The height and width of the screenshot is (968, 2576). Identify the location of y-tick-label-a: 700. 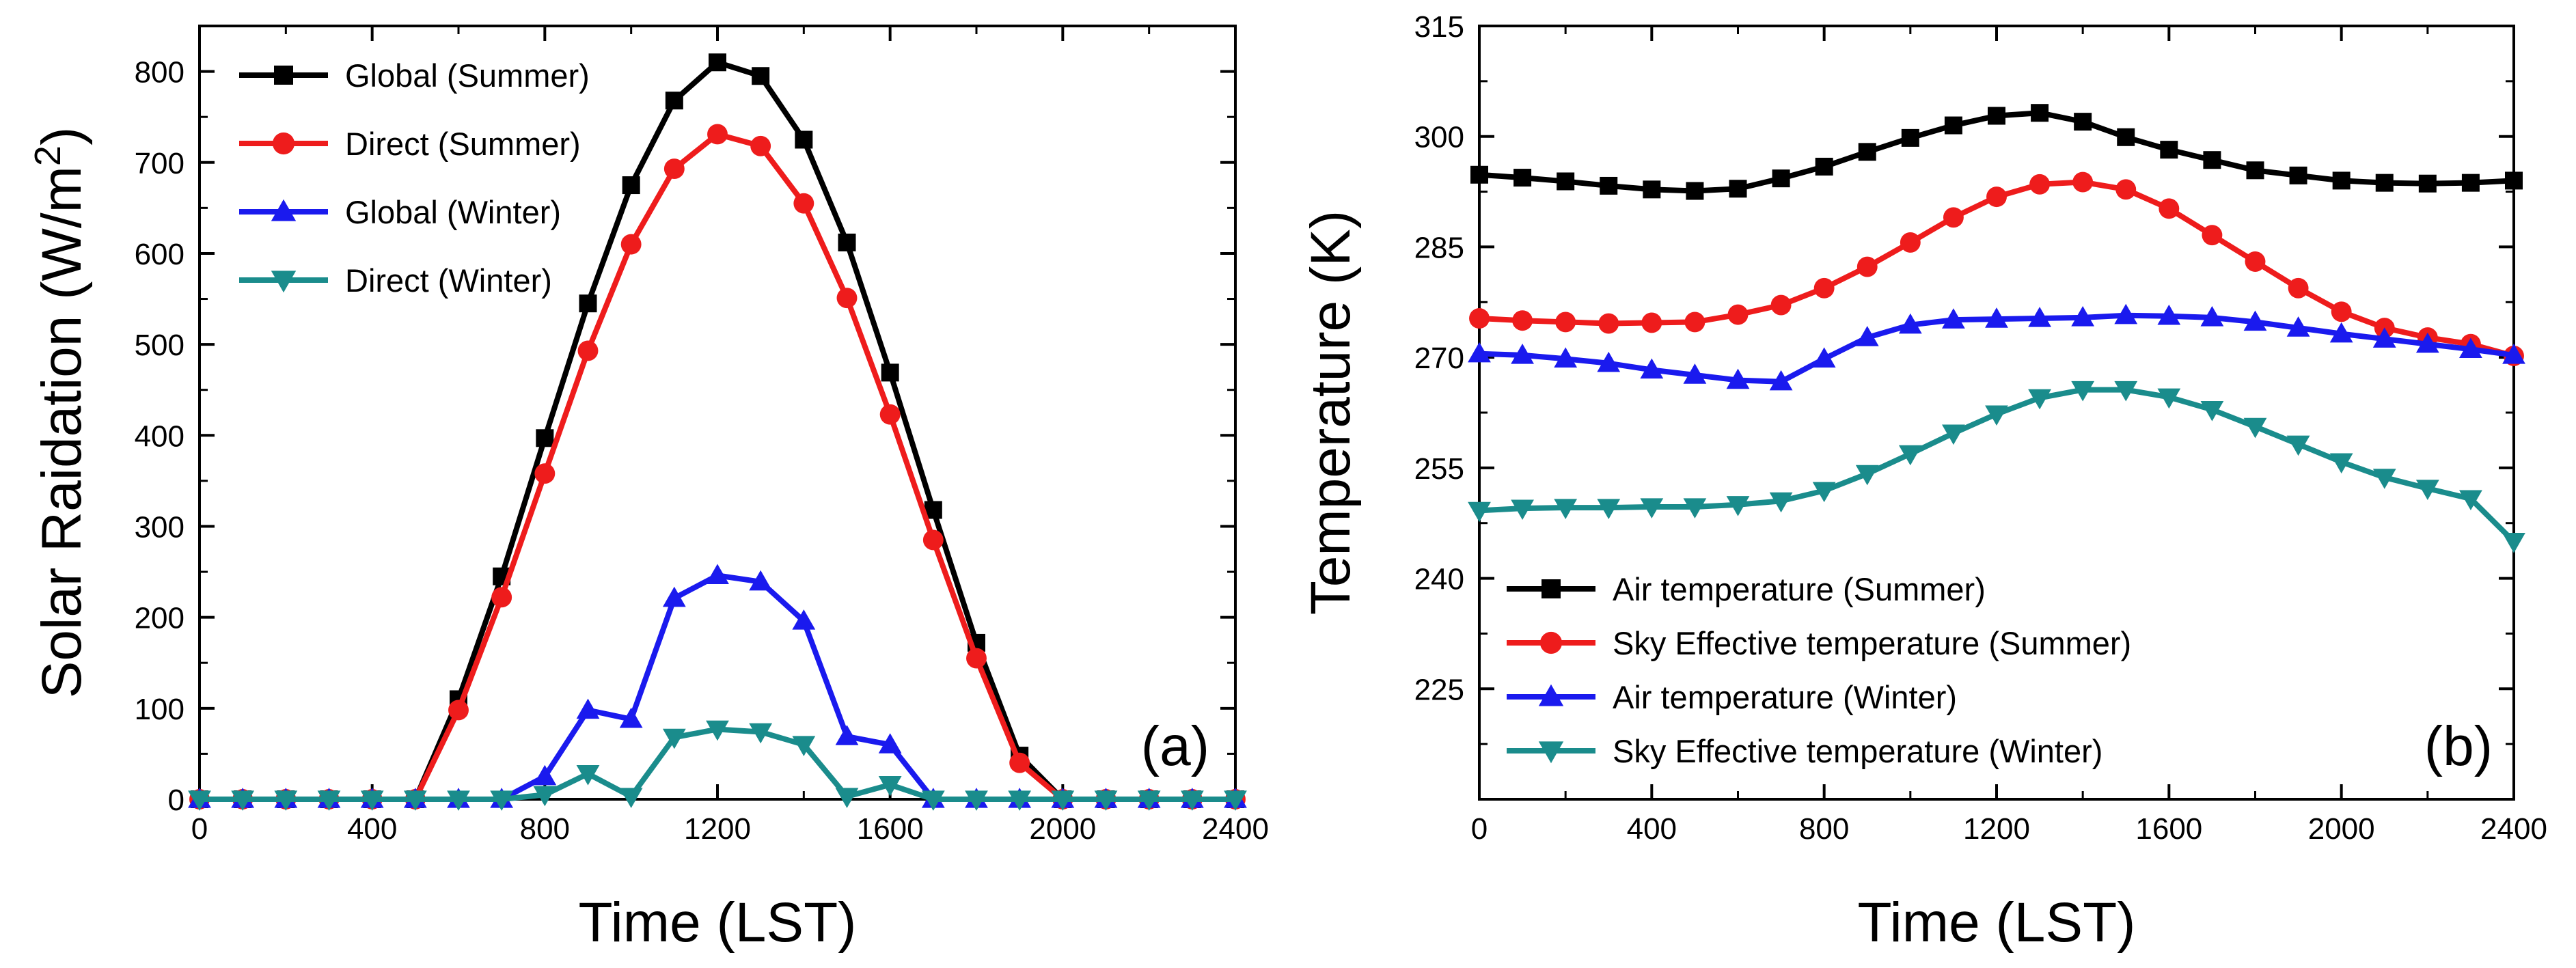
(159, 164).